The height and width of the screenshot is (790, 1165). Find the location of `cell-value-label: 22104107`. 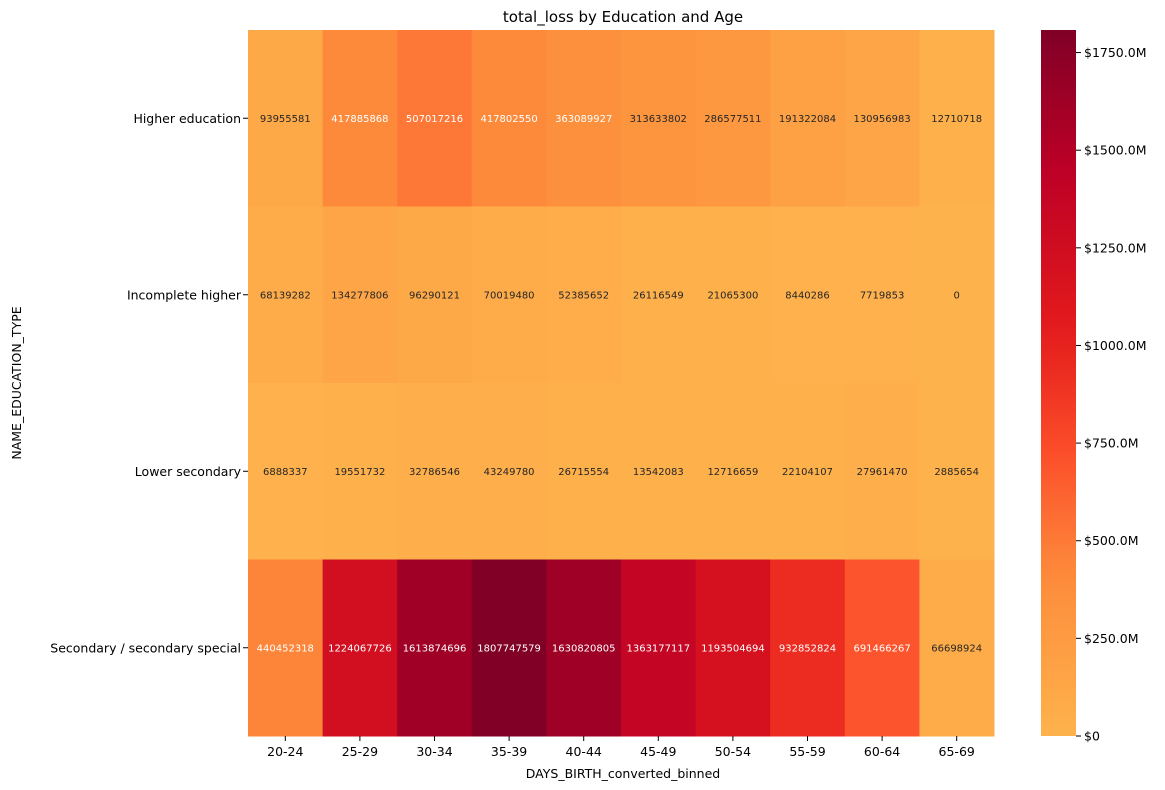

cell-value-label: 22104107 is located at coordinates (807, 472).